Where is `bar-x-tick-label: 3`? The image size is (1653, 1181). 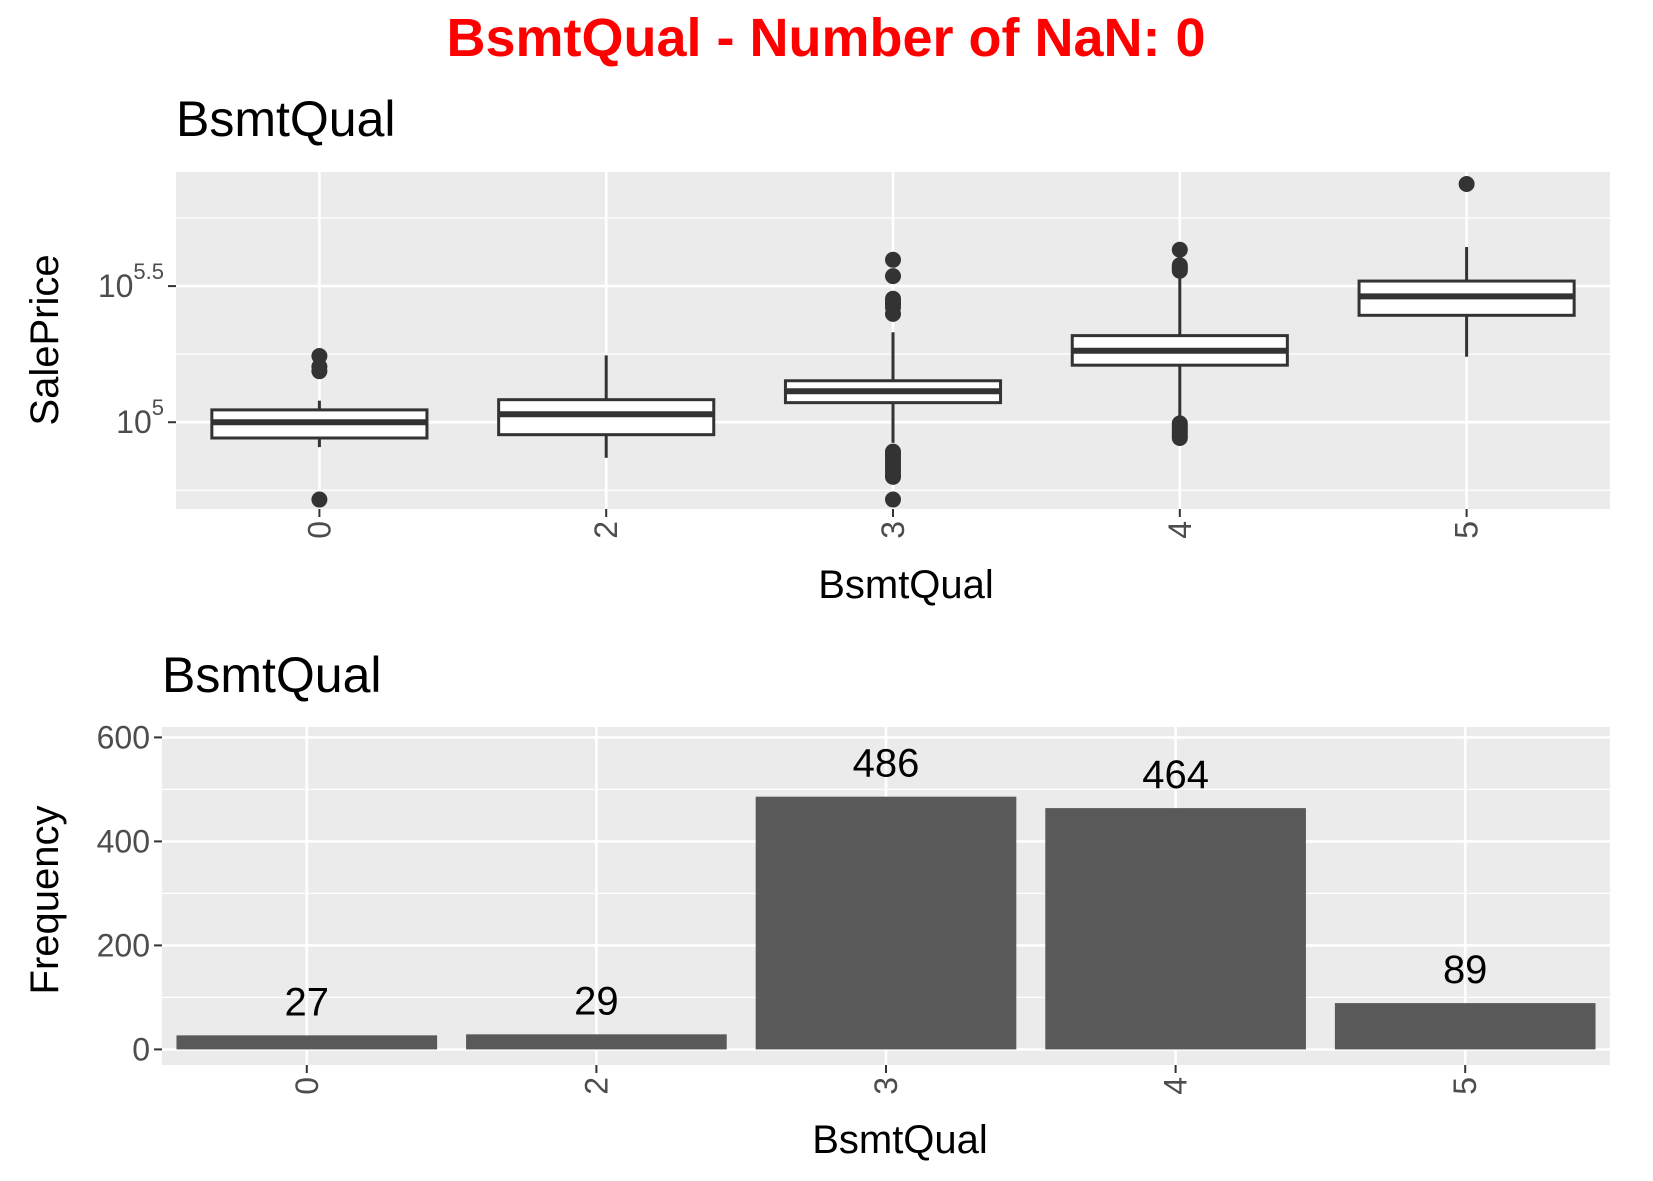 bar-x-tick-label: 3 is located at coordinates (886, 1086).